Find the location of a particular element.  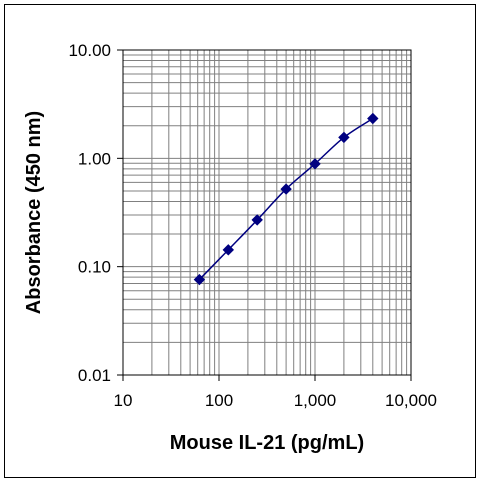

y-tick-label: 1.00 is located at coordinates (94, 158).